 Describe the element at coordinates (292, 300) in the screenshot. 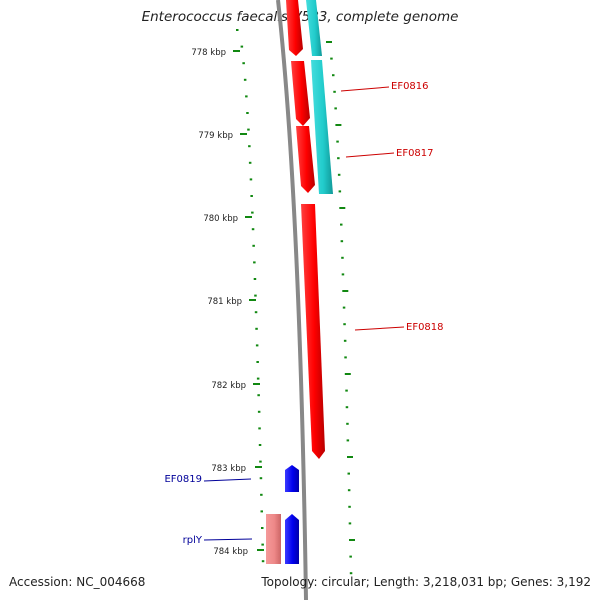

I see `genome-backbone` at that location.